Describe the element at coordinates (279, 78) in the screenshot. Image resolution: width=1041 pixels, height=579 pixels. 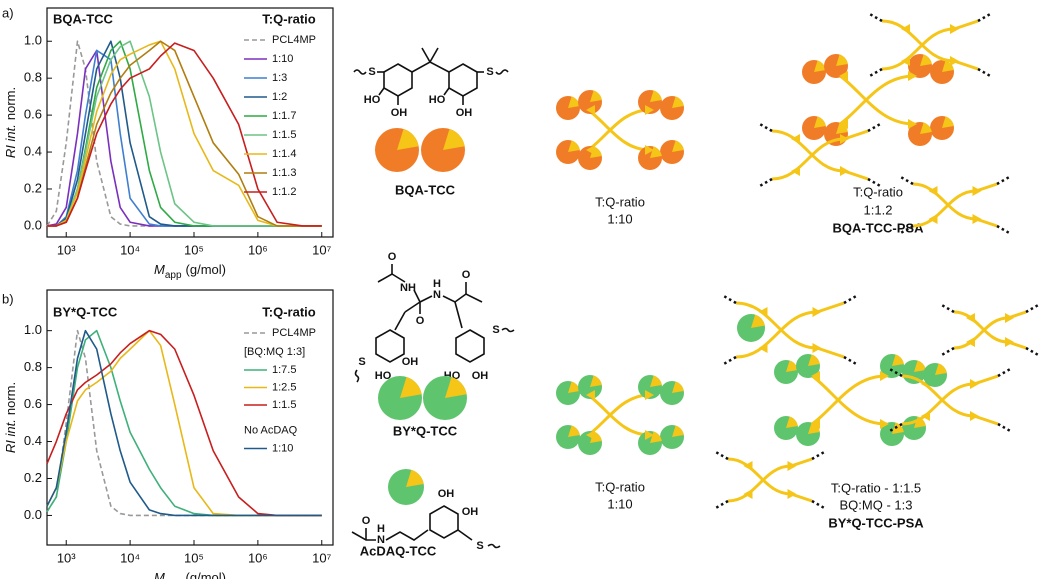
I see `legend-label: 1:3` at that location.